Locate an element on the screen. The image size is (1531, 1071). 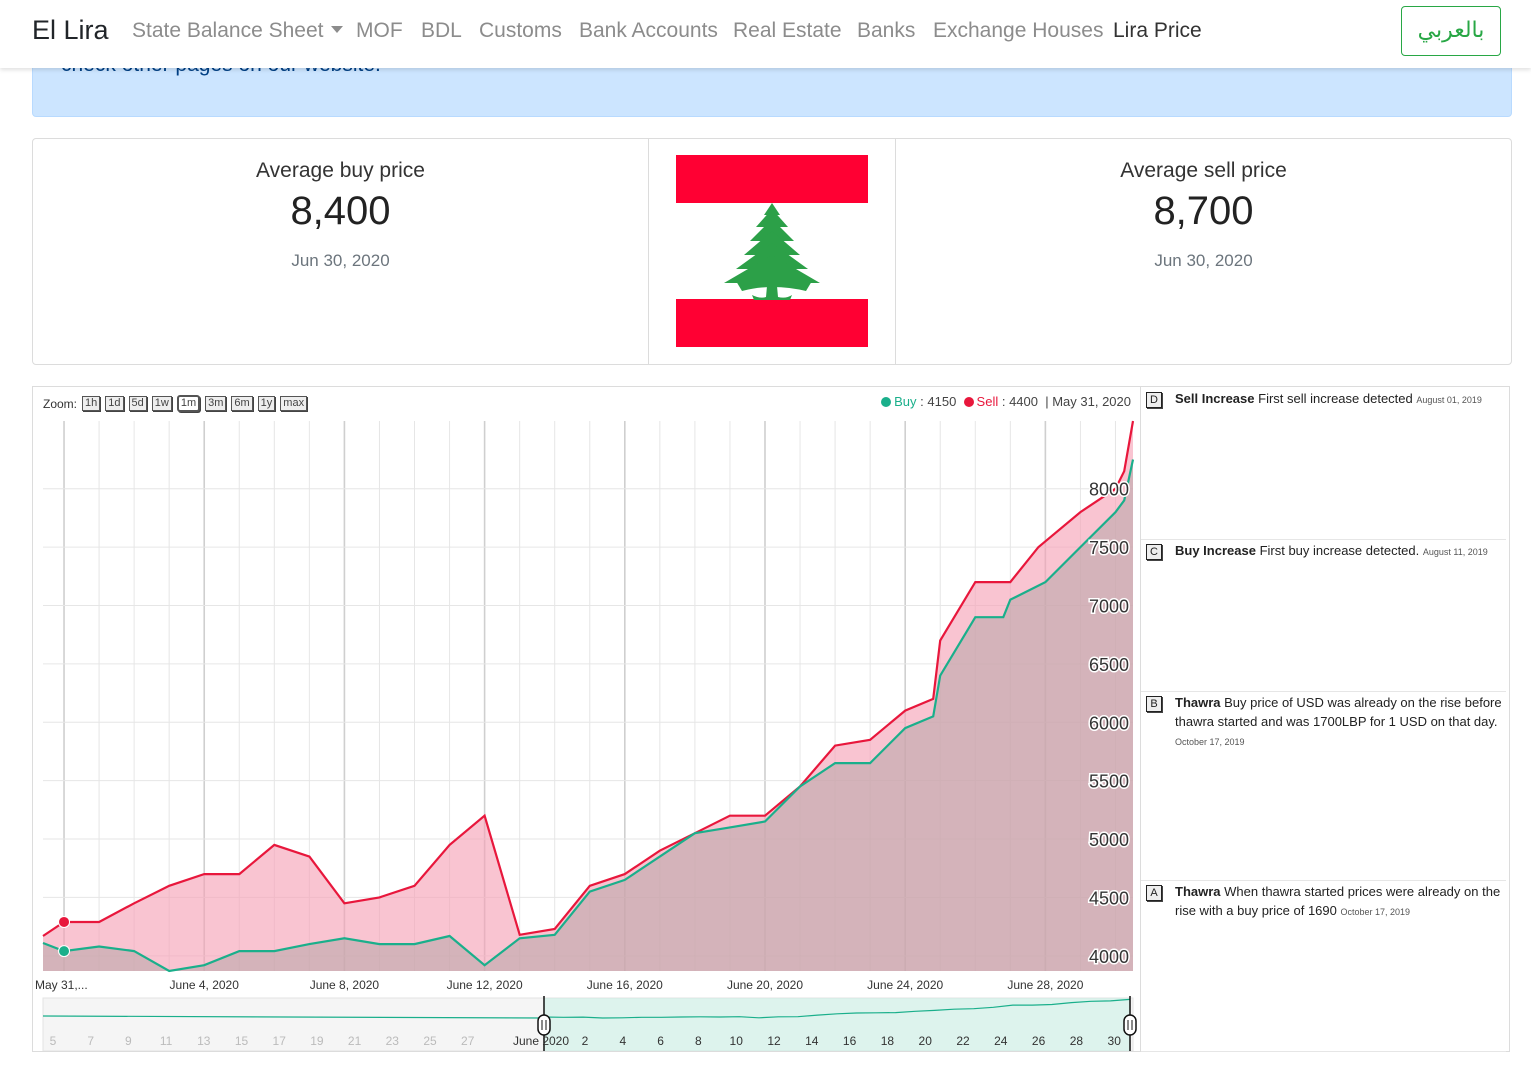
buy-price-label: Average buy price is located at coordinates (340, 170).